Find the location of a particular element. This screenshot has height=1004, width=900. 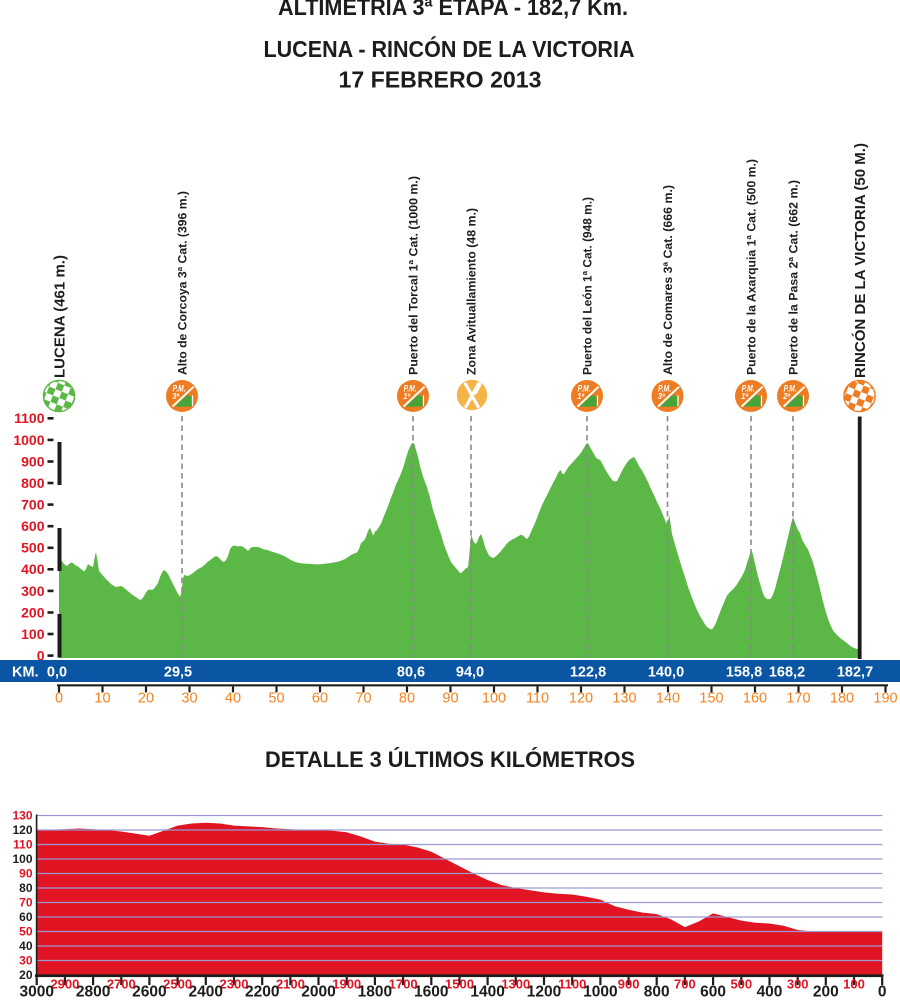

svg-text: 140 is located at coordinates (668, 699).